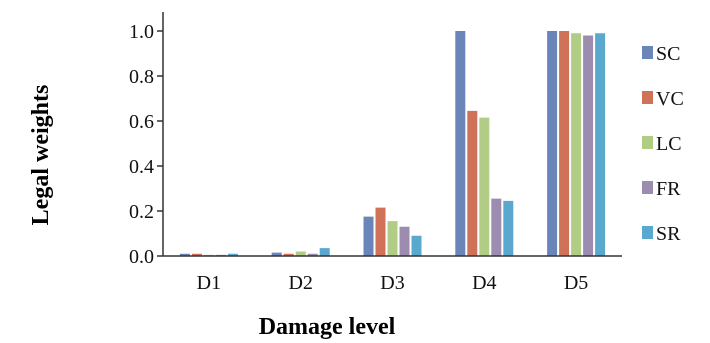 This screenshot has width=710, height=343. What do you see at coordinates (288, 254) in the screenshot?
I see `bar-vc-d2` at bounding box center [288, 254].